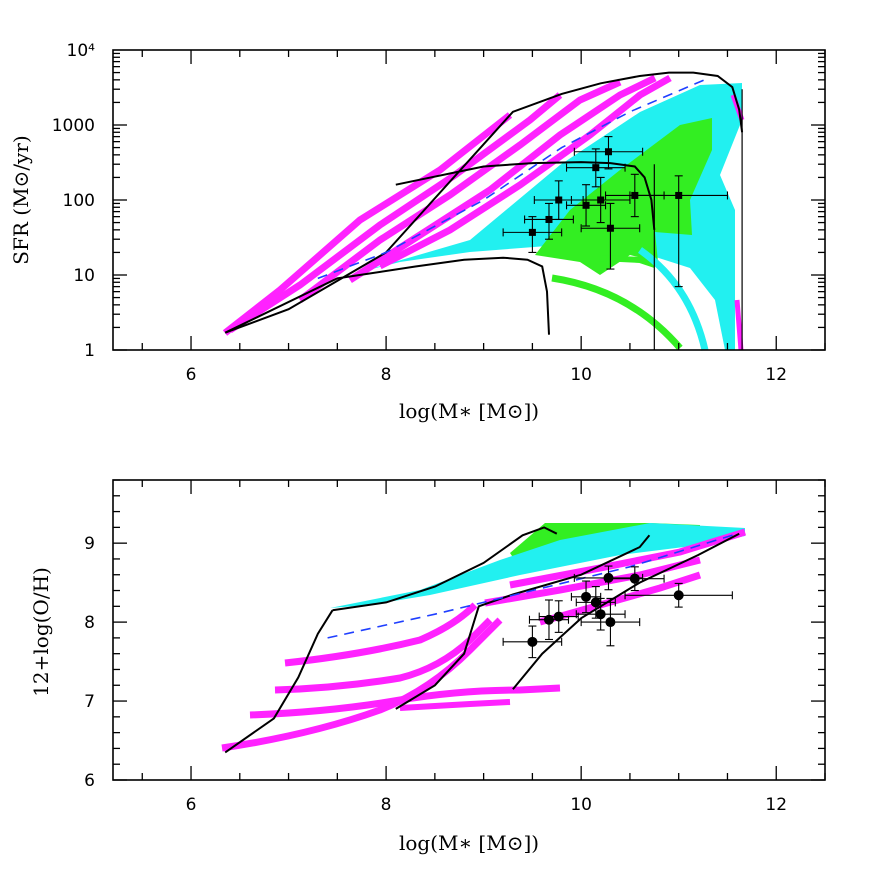  Describe the element at coordinates (89, 544) in the screenshot. I see `y-tick-label: 9` at that location.